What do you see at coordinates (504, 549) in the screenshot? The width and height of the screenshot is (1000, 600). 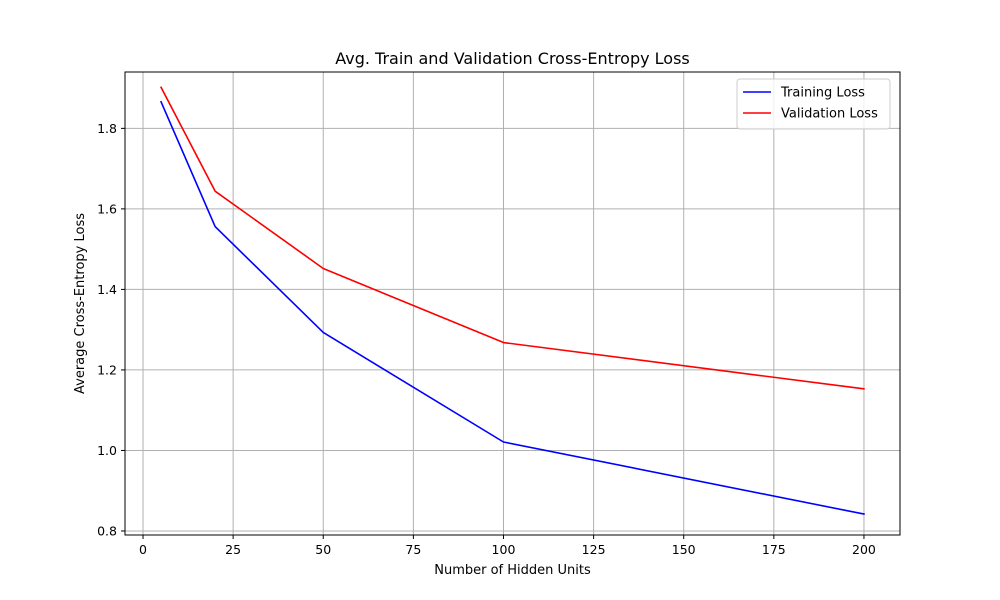 I see `x-tick-label: 100` at bounding box center [504, 549].